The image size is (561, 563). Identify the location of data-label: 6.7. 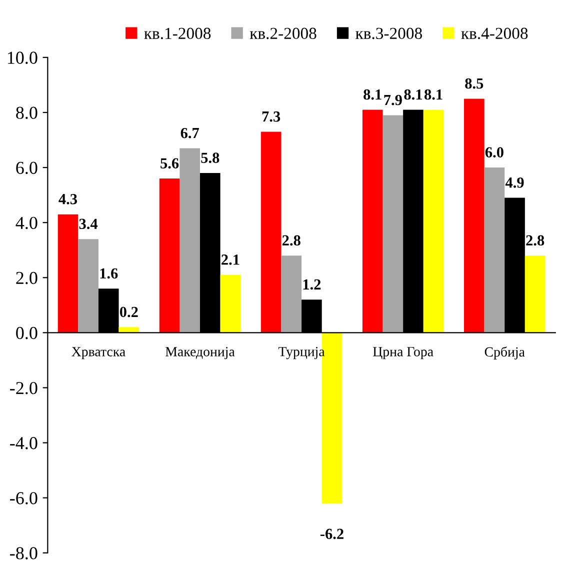
(190, 133).